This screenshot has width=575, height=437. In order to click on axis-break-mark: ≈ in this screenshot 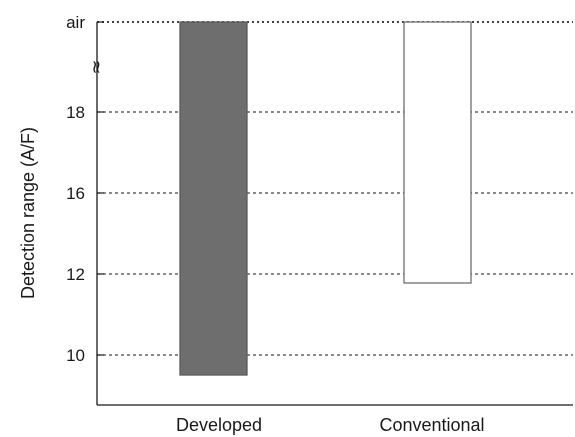, I will do `click(96, 66)`.